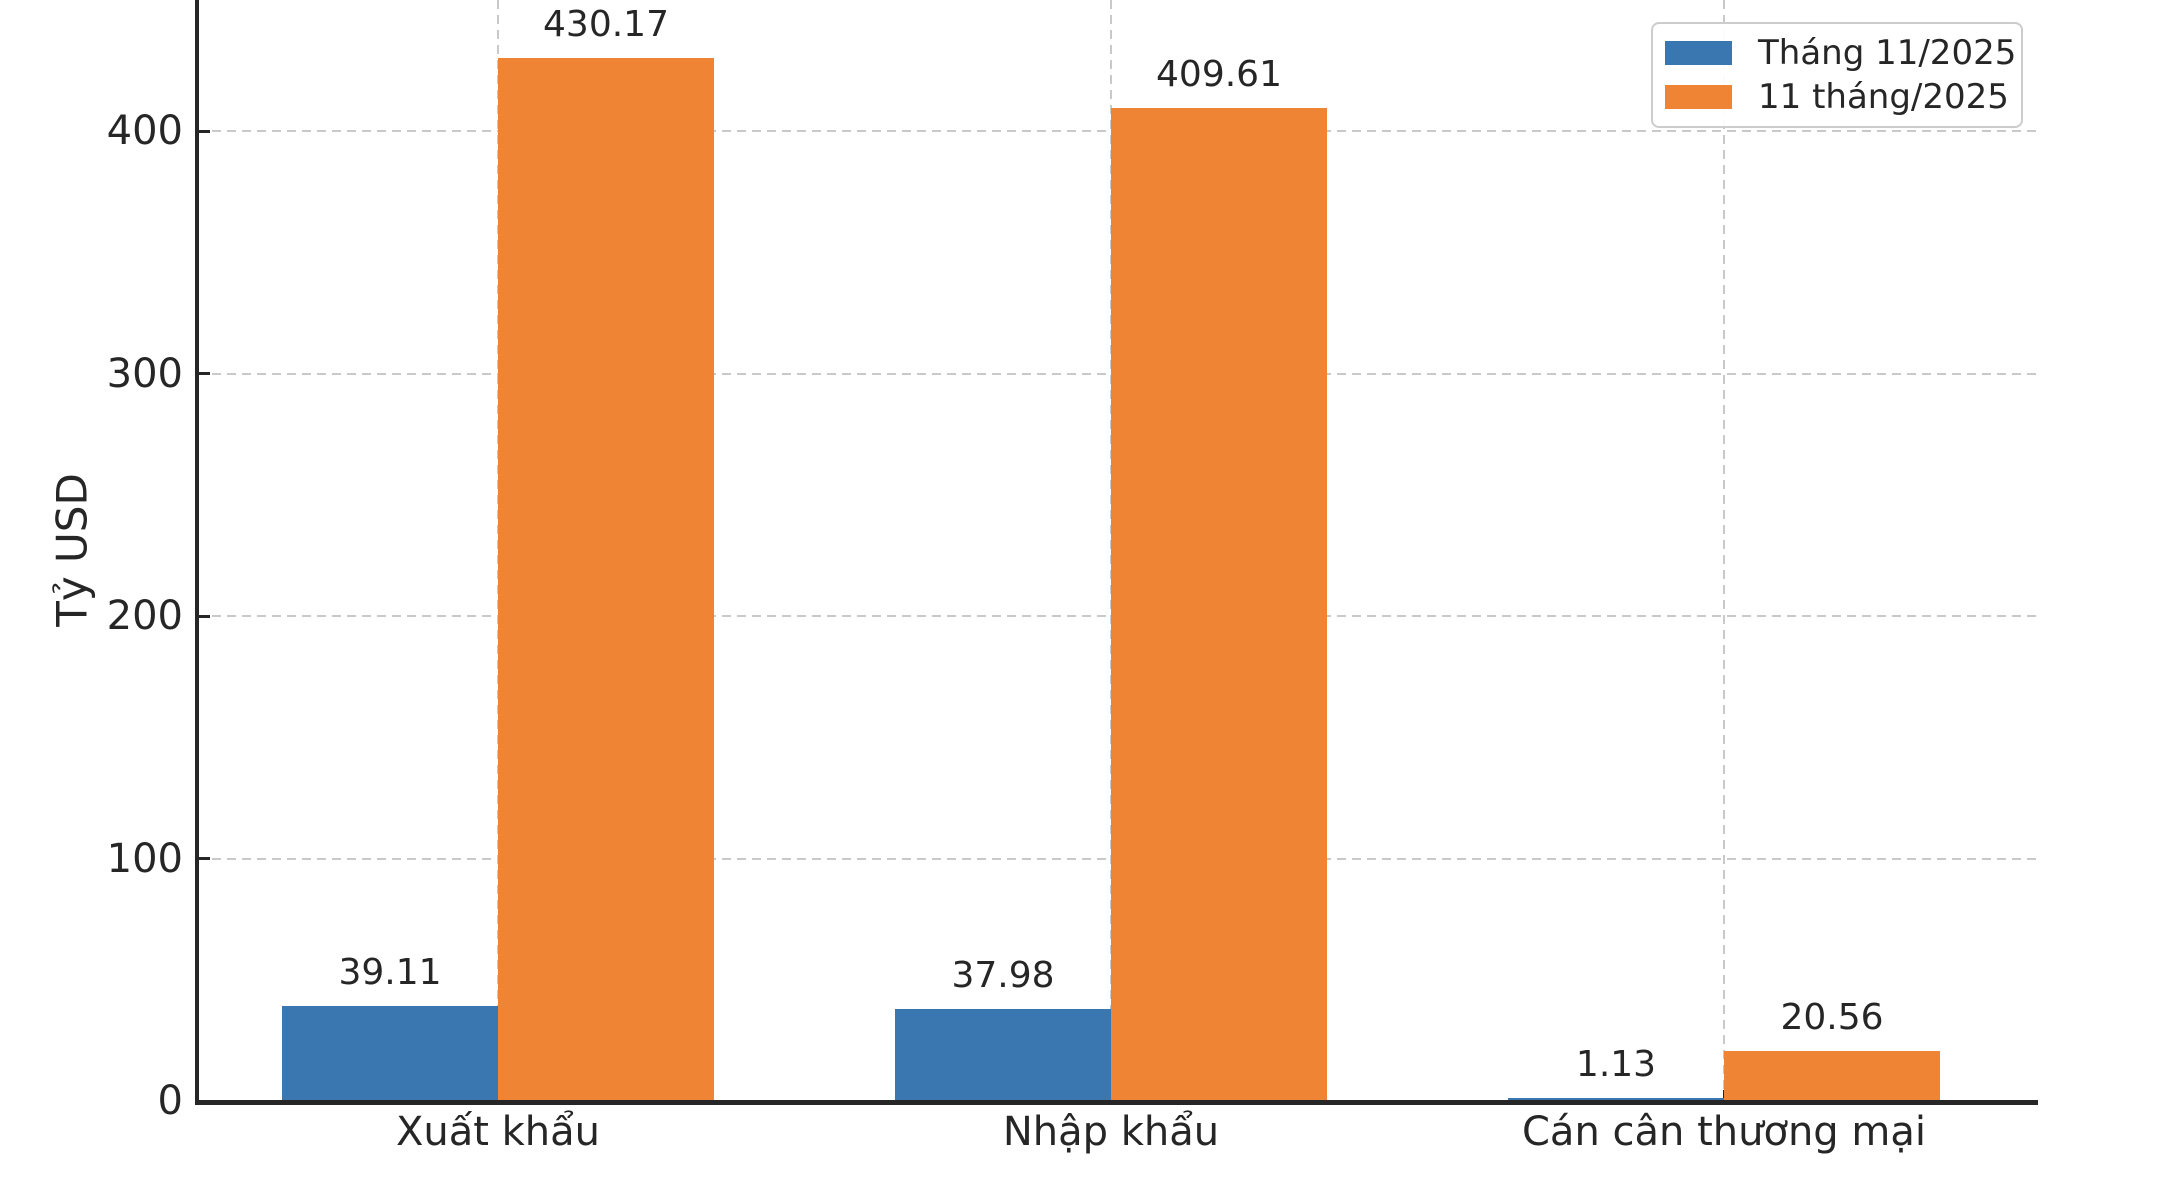 Image resolution: width=2172 pixels, height=1184 pixels. What do you see at coordinates (1724, 550) in the screenshot?
I see `v-gridline` at bounding box center [1724, 550].